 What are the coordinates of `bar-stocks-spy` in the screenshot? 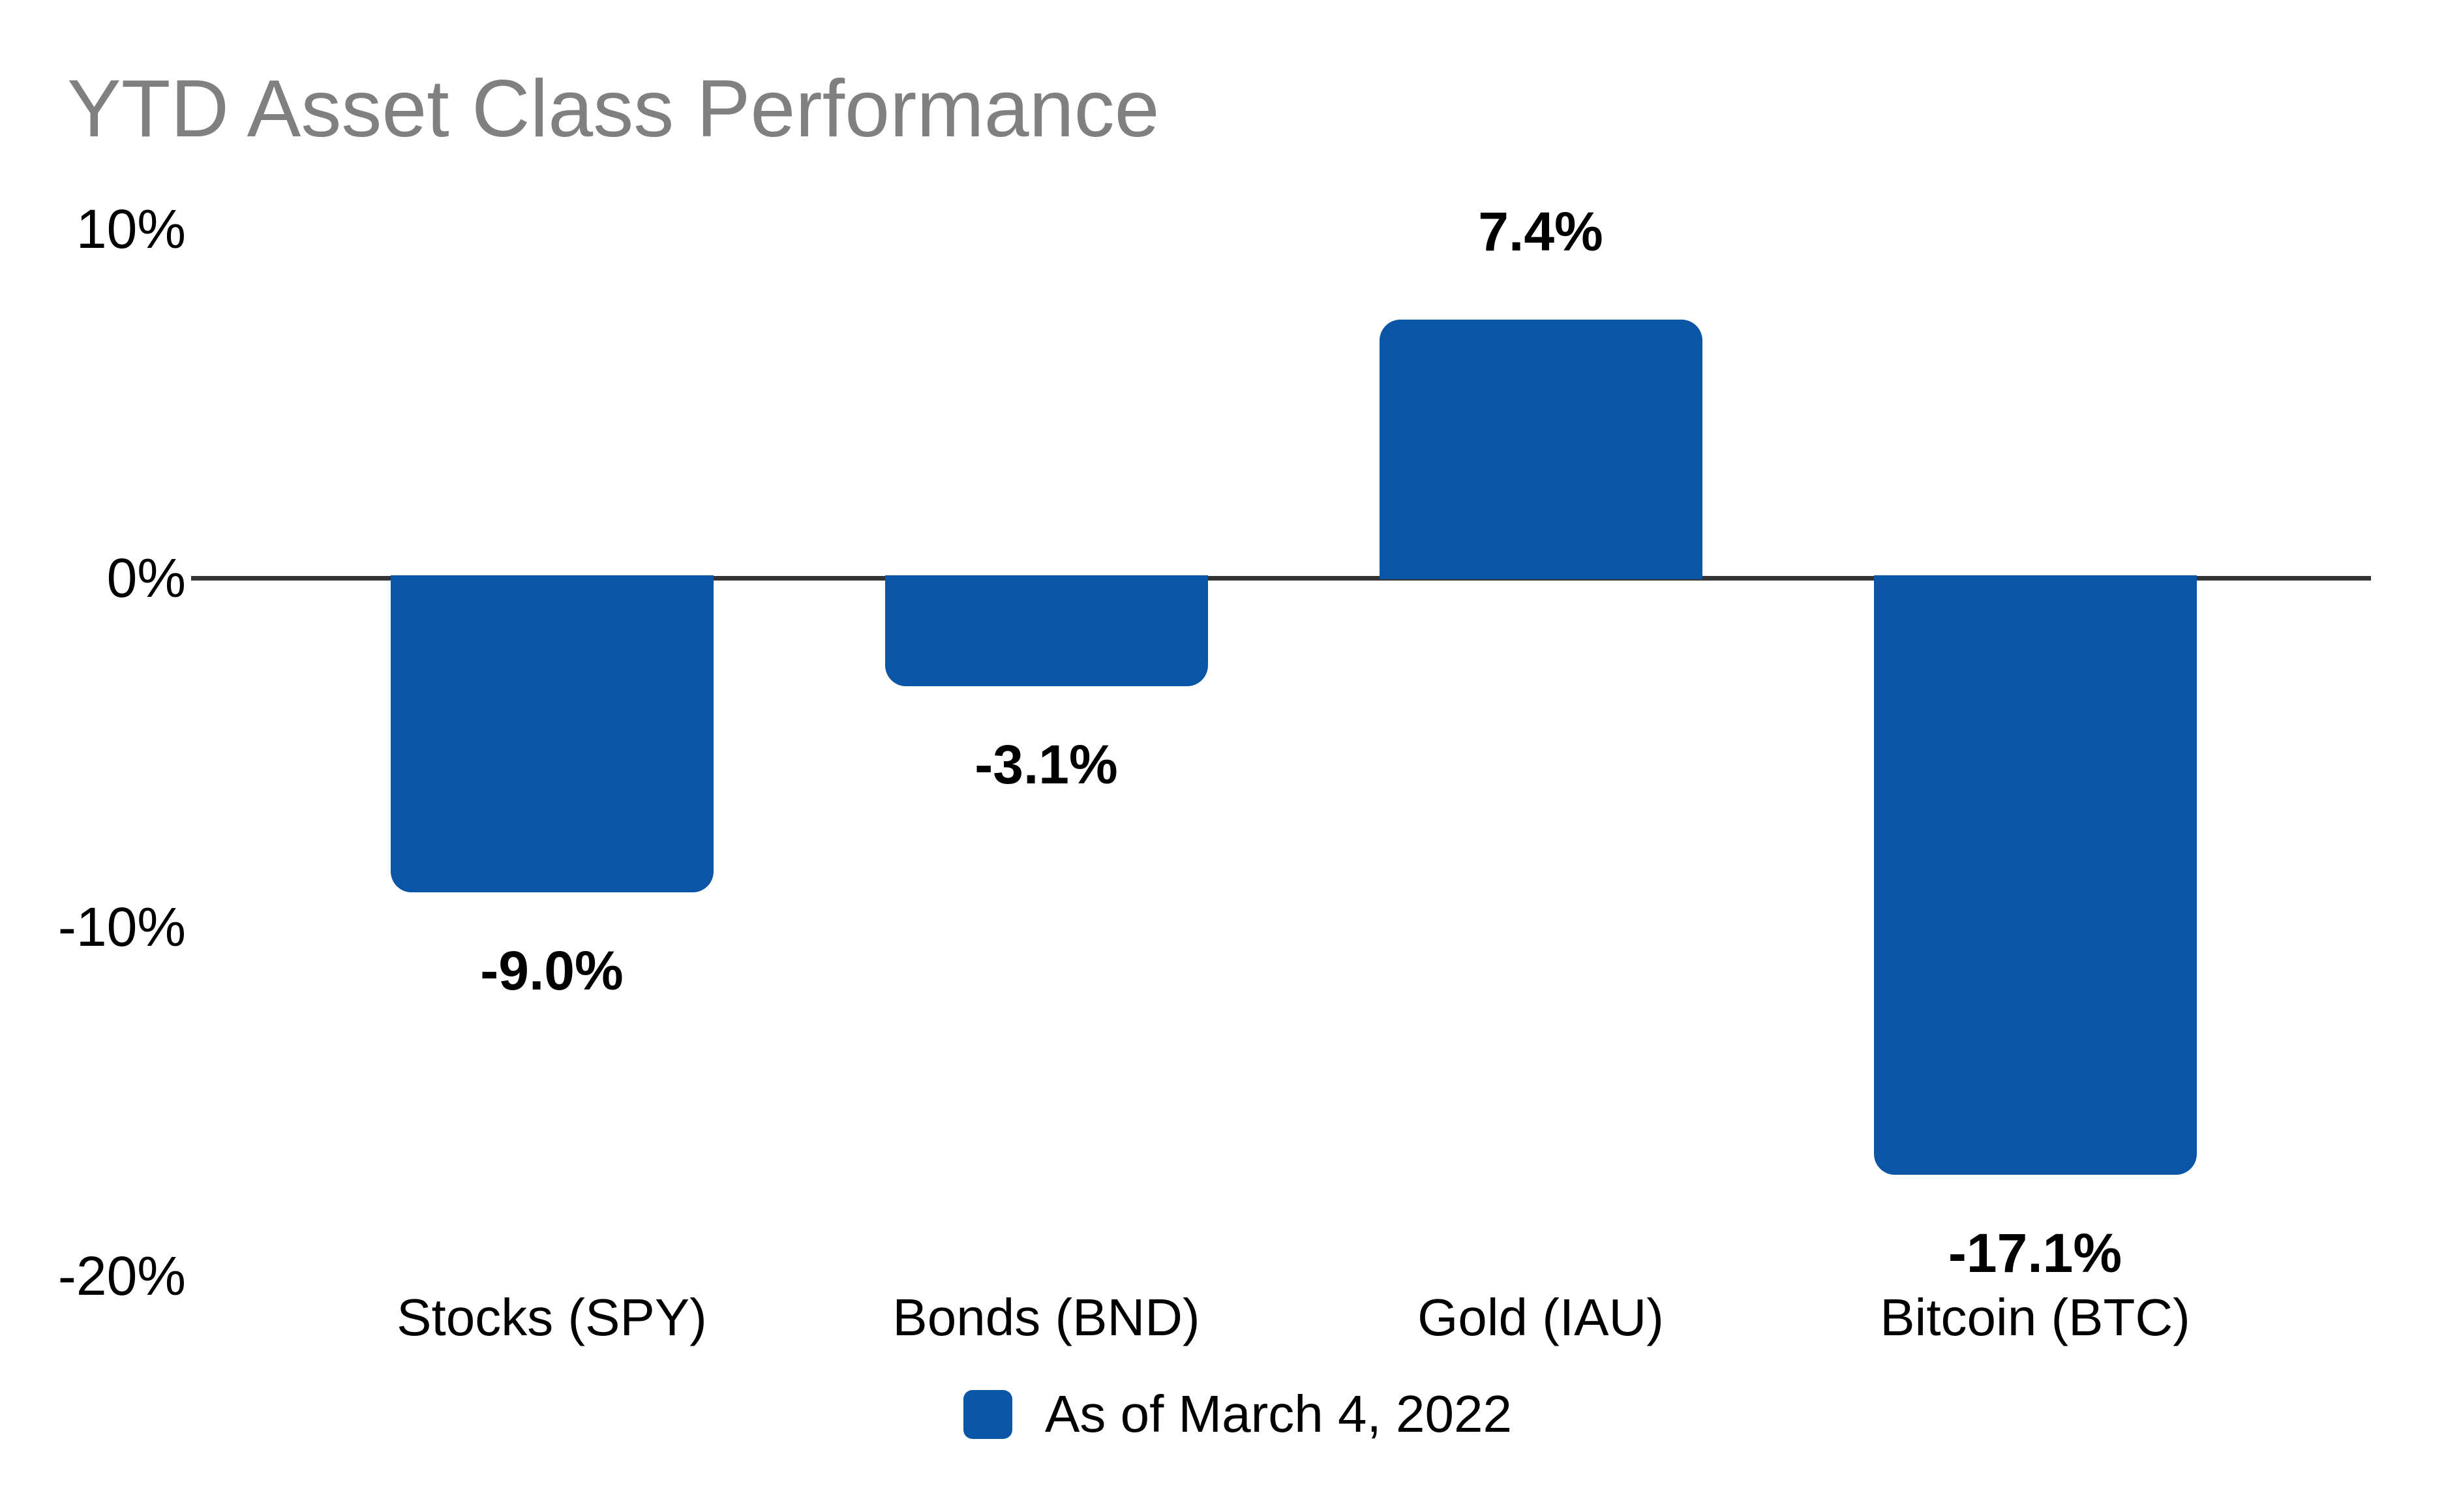 It's located at (552, 733).